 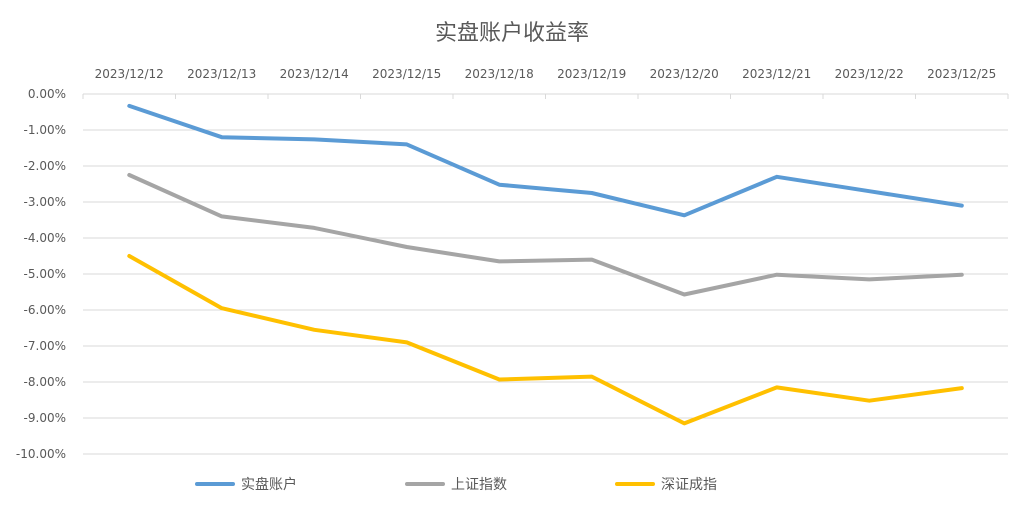 I want to click on x-tick-label: 2023/12/19, so click(x=591, y=74).